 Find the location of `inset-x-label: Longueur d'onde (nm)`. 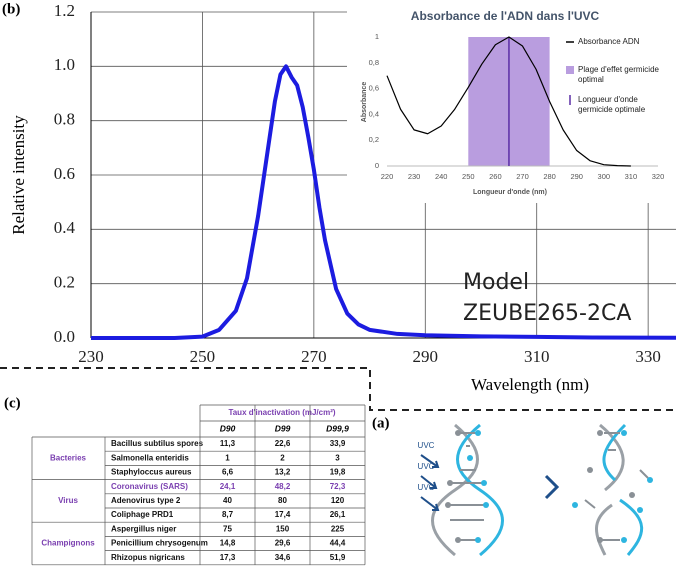

inset-x-label: Longueur d'onde (nm) is located at coordinates (510, 192).